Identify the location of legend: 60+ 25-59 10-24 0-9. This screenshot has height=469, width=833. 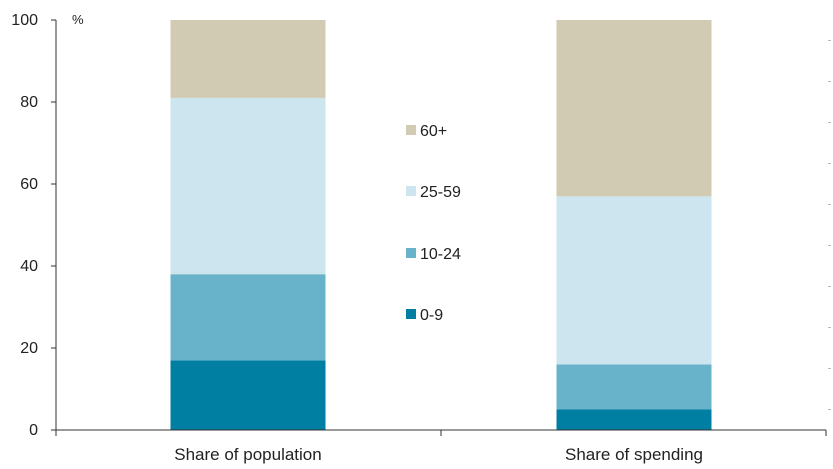
(433, 223).